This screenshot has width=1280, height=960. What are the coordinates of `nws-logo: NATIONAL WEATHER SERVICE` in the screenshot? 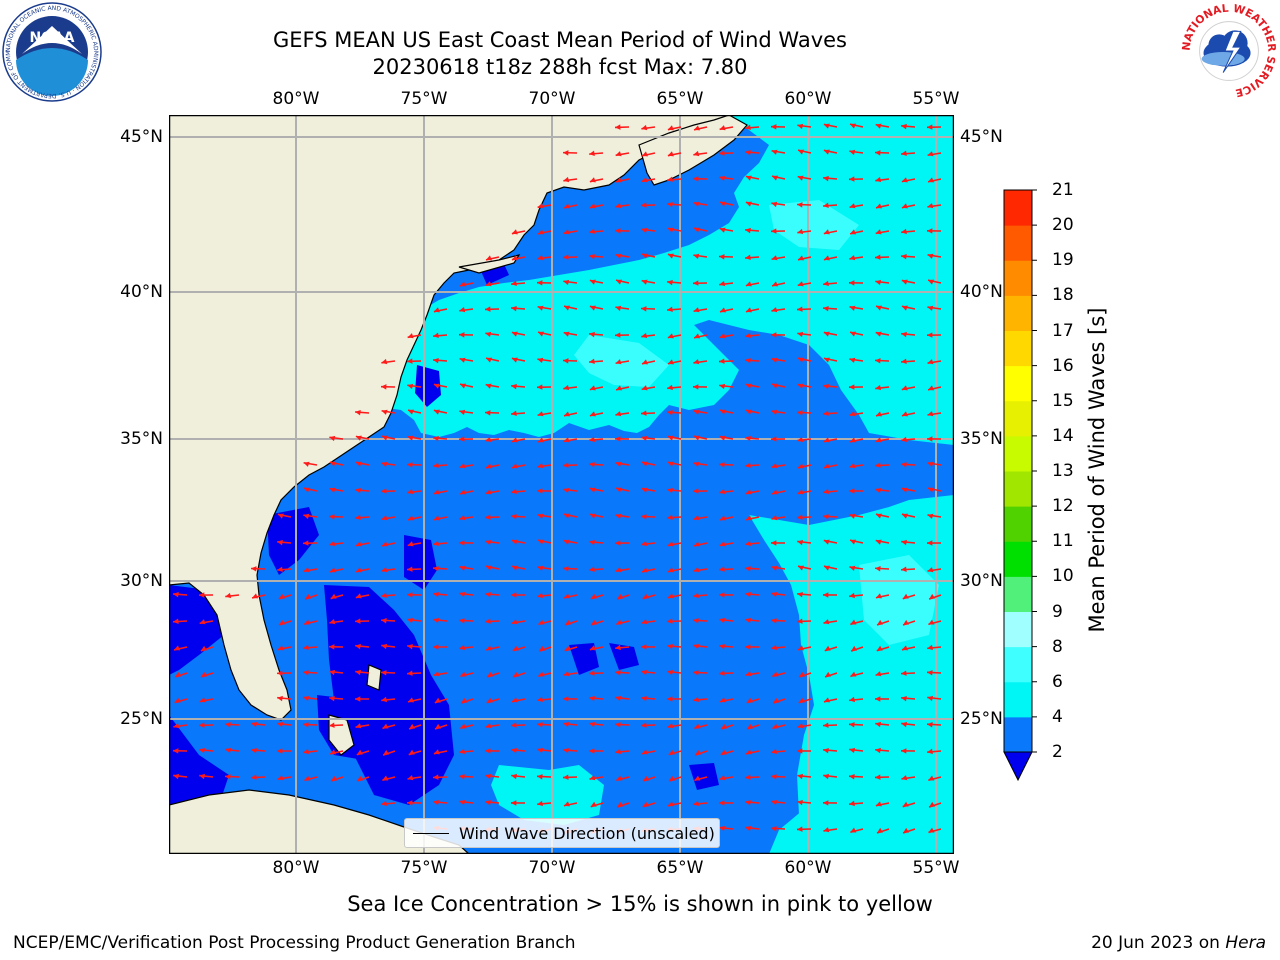 It's located at (1229, 51).